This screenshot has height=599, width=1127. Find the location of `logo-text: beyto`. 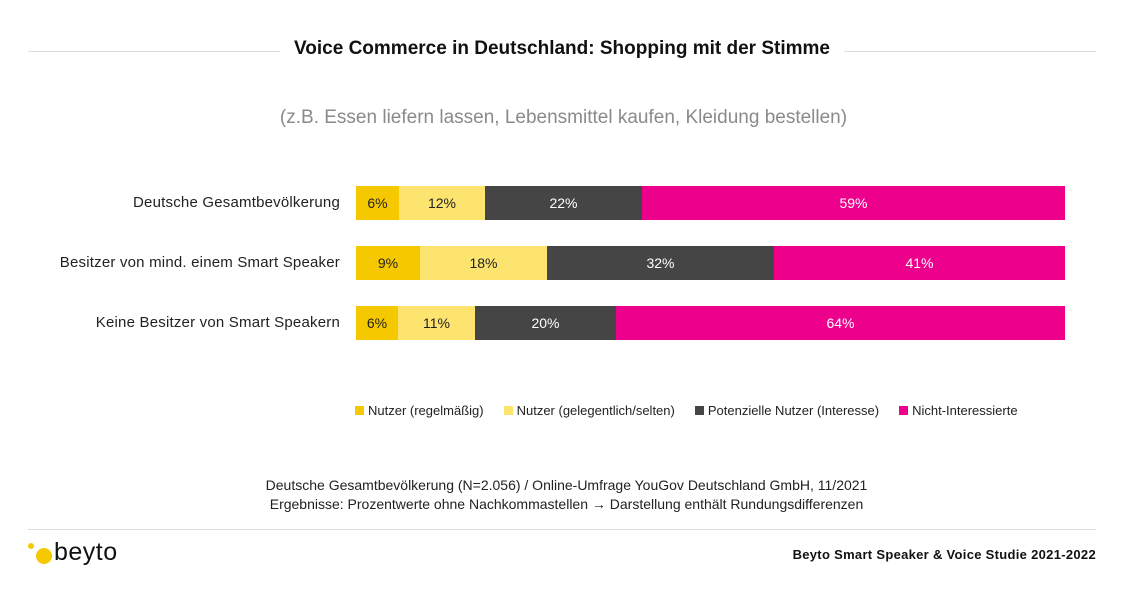

logo-text: beyto is located at coordinates (86, 552).